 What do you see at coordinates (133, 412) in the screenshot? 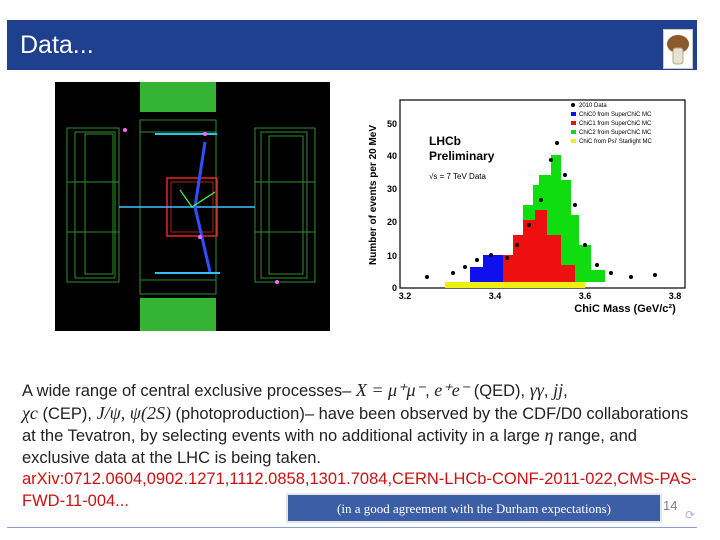
I see `math-expression: J/ψ, ψ(2S)` at bounding box center [133, 412].